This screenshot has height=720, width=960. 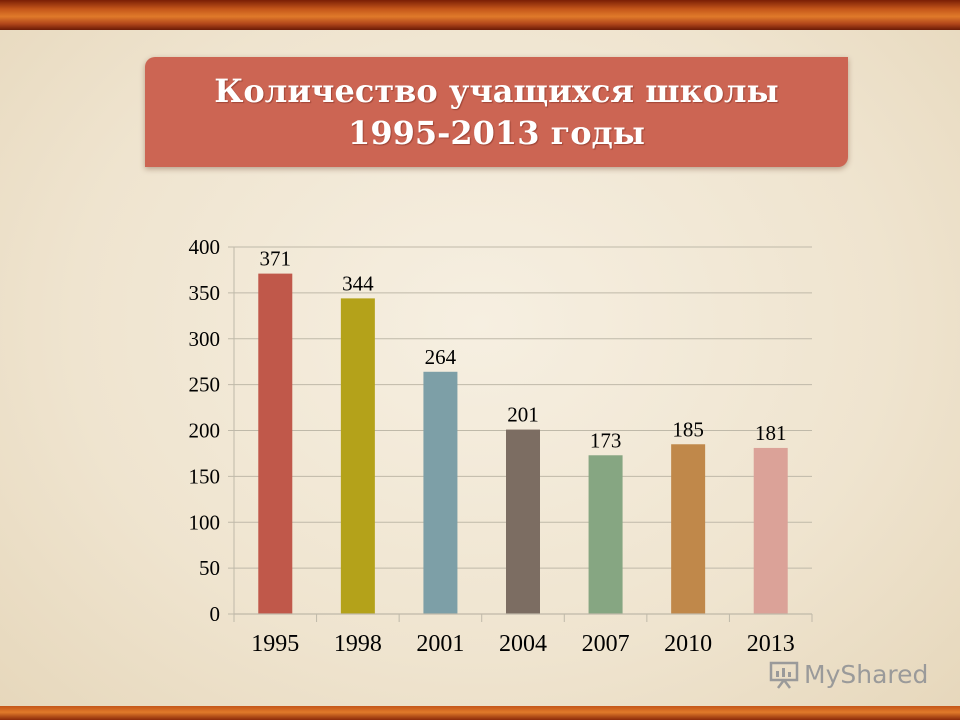 I want to click on y-tick-label: 400, so click(x=205, y=247).